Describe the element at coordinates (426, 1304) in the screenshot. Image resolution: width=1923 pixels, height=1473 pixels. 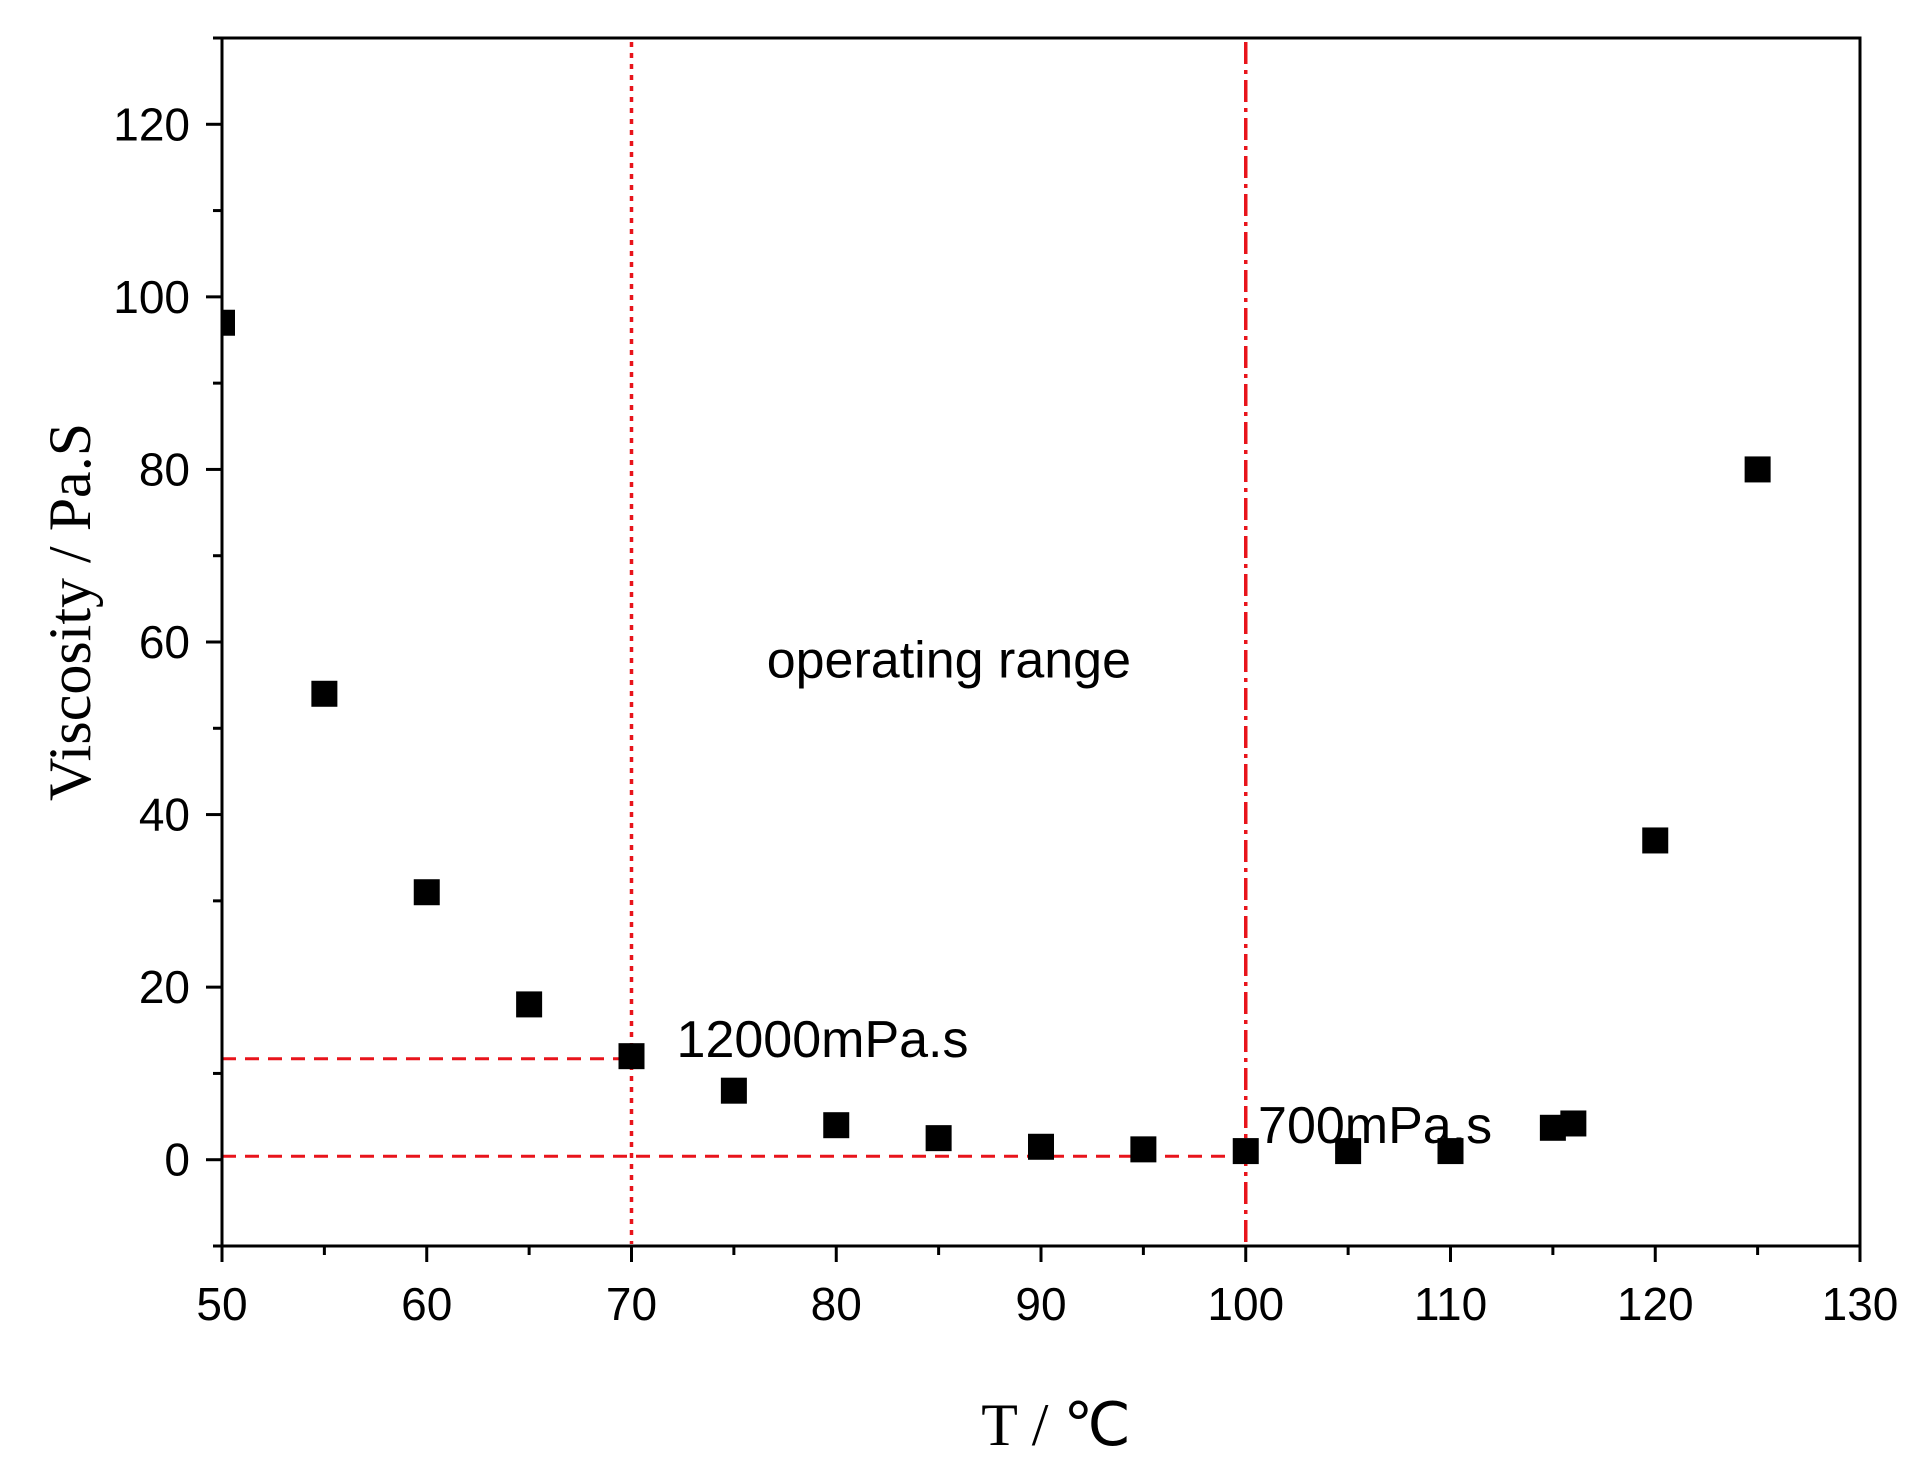
I see `x-tick-label: 60` at that location.